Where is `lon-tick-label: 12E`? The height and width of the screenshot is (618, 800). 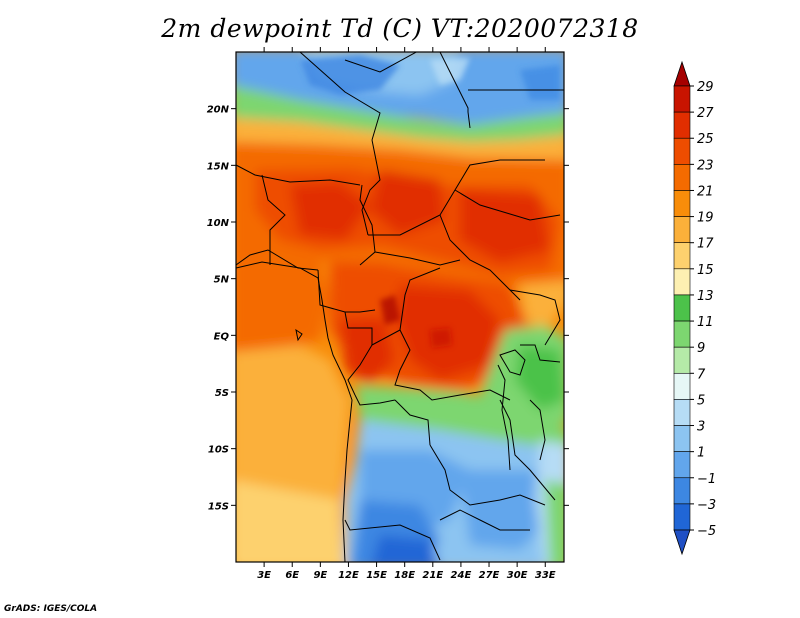 lon-tick-label: 12E is located at coordinates (348, 575).